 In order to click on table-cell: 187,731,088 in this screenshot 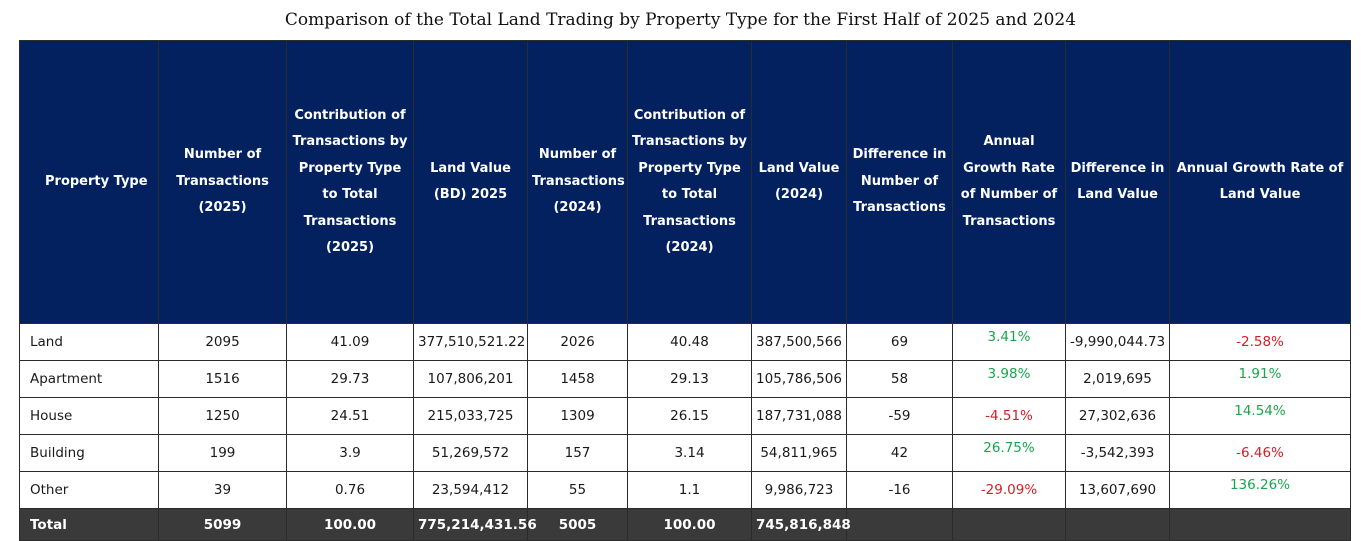, I will do `click(799, 416)`.